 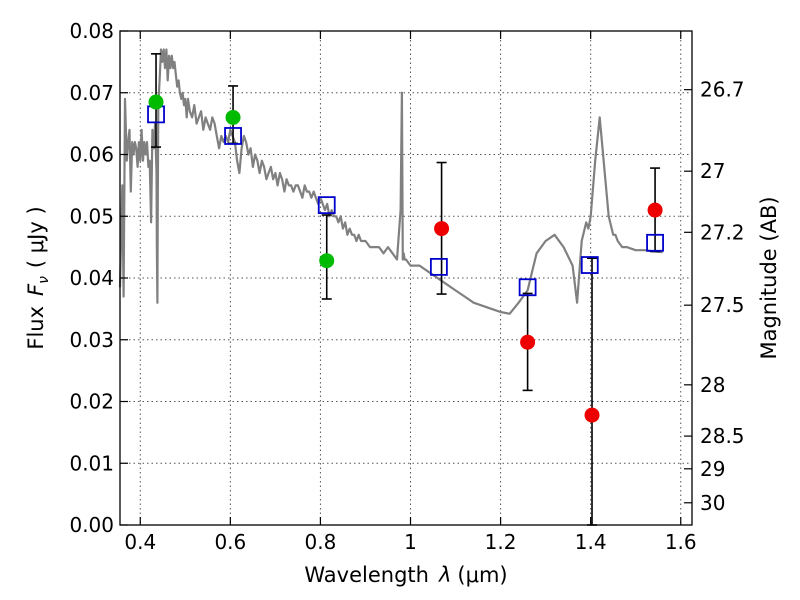 I want to click on right-tick-label: 27, so click(x=712, y=171).